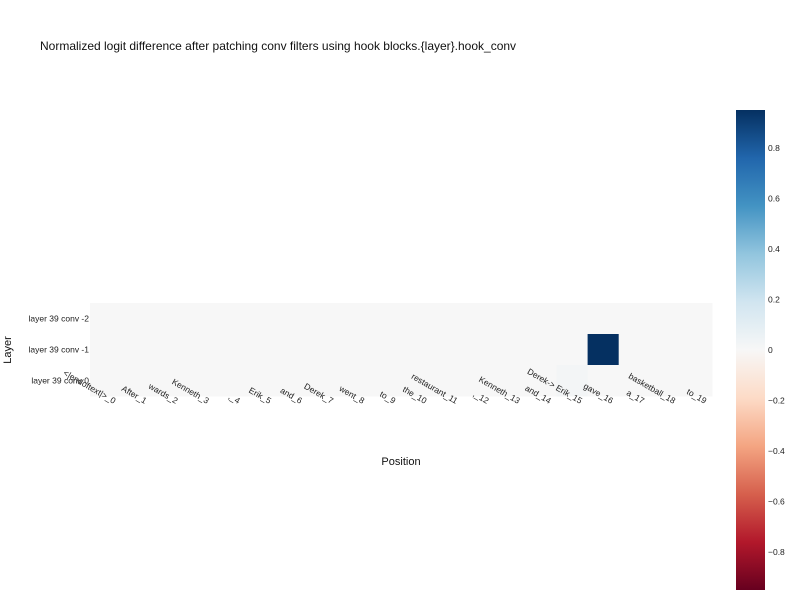 The width and height of the screenshot is (800, 600). I want to click on colorbar-ticks: 0.8 0.6 0.4 0.2 0 −0.2 −0.4 −0.6 −0.8, so click(776, 350).